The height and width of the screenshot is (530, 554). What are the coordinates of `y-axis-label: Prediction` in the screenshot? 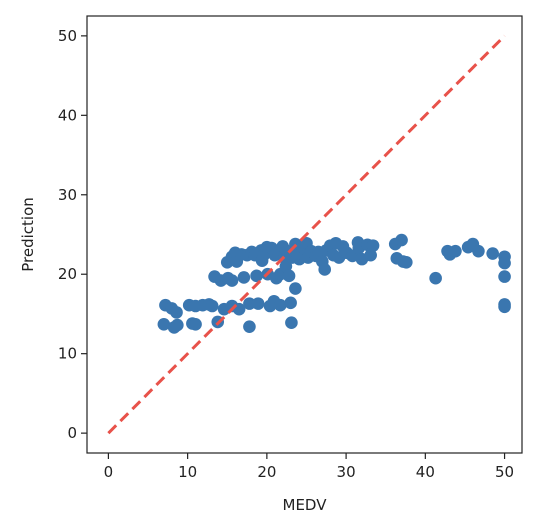 It's located at (28, 234).